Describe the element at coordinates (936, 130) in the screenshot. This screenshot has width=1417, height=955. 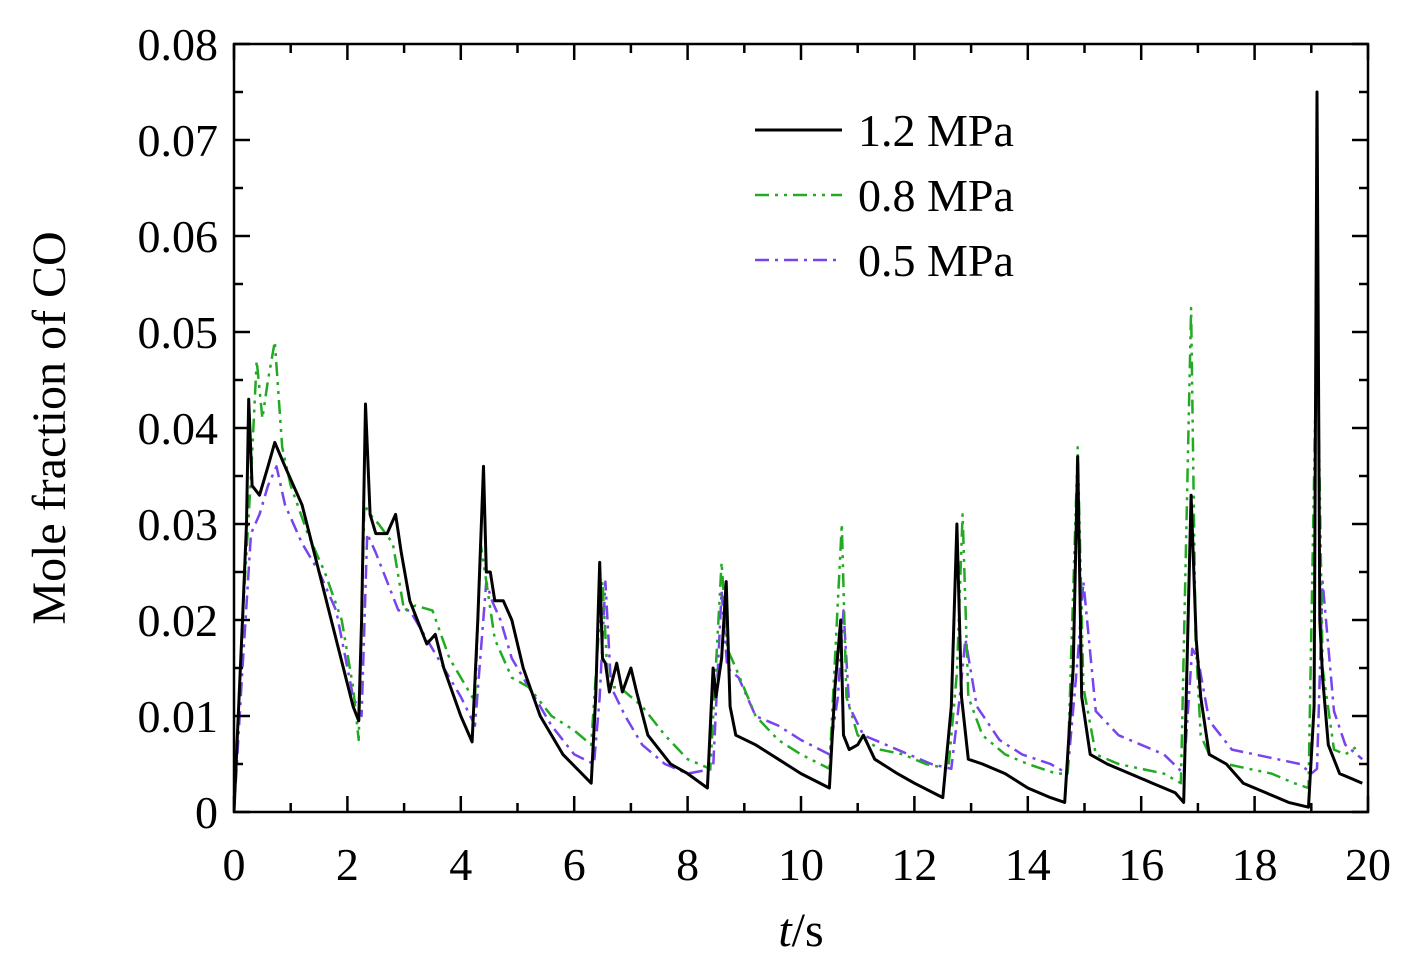
I see `legend-label-0: 1.2 MPa` at that location.